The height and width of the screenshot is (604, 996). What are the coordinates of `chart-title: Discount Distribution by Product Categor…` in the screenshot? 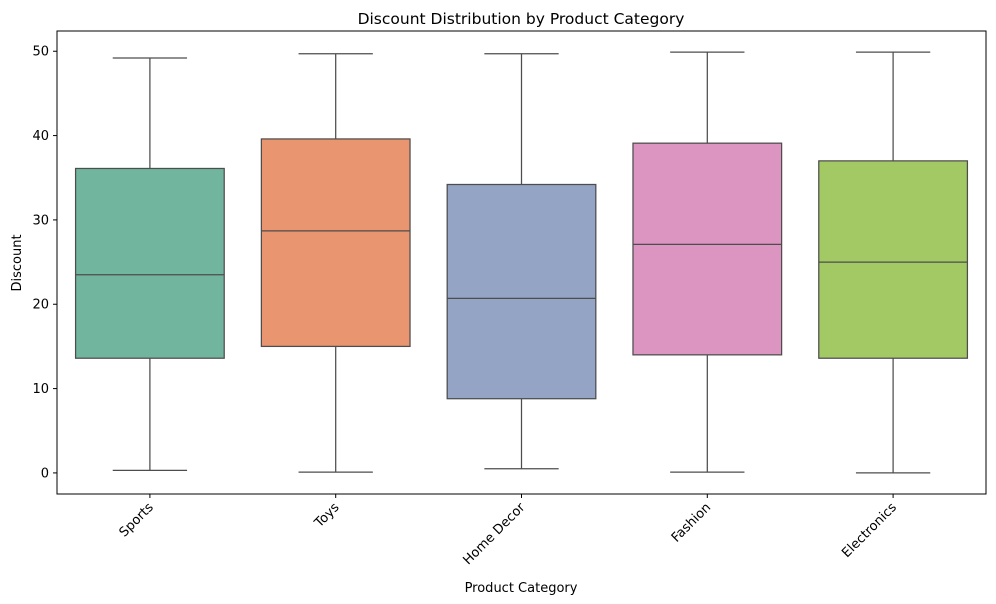 It's located at (521, 19).